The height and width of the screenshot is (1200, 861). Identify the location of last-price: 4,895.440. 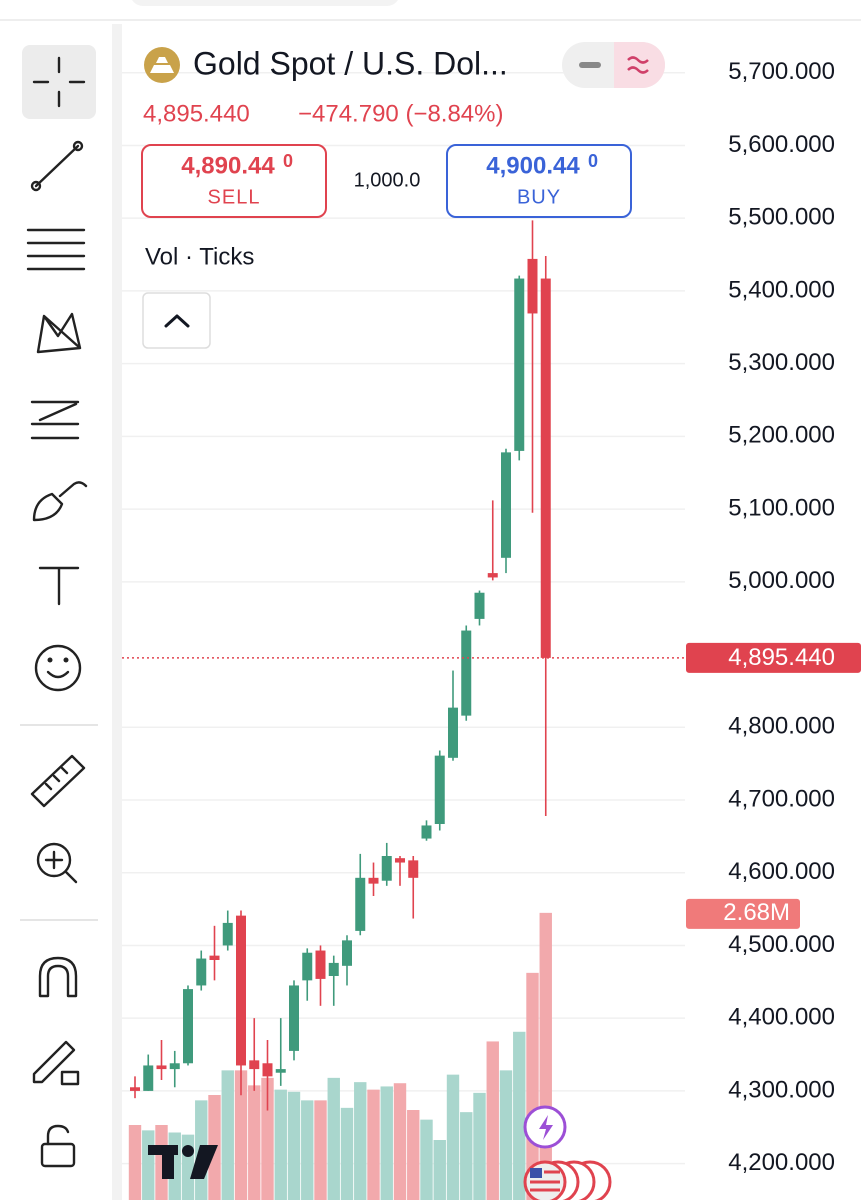
(196, 113).